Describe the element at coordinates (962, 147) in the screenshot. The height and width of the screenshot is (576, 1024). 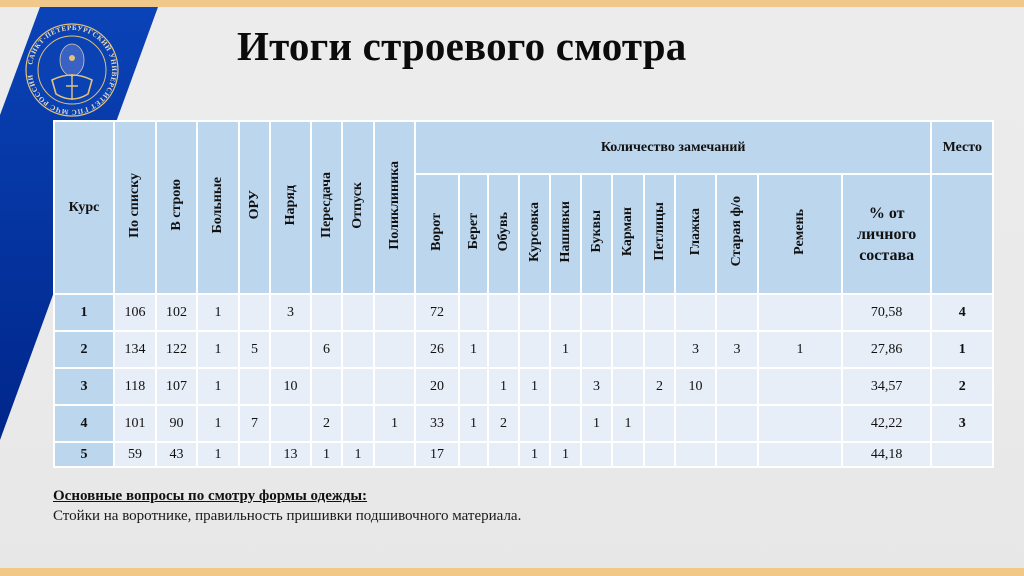
I see `header-place: Место` at that location.